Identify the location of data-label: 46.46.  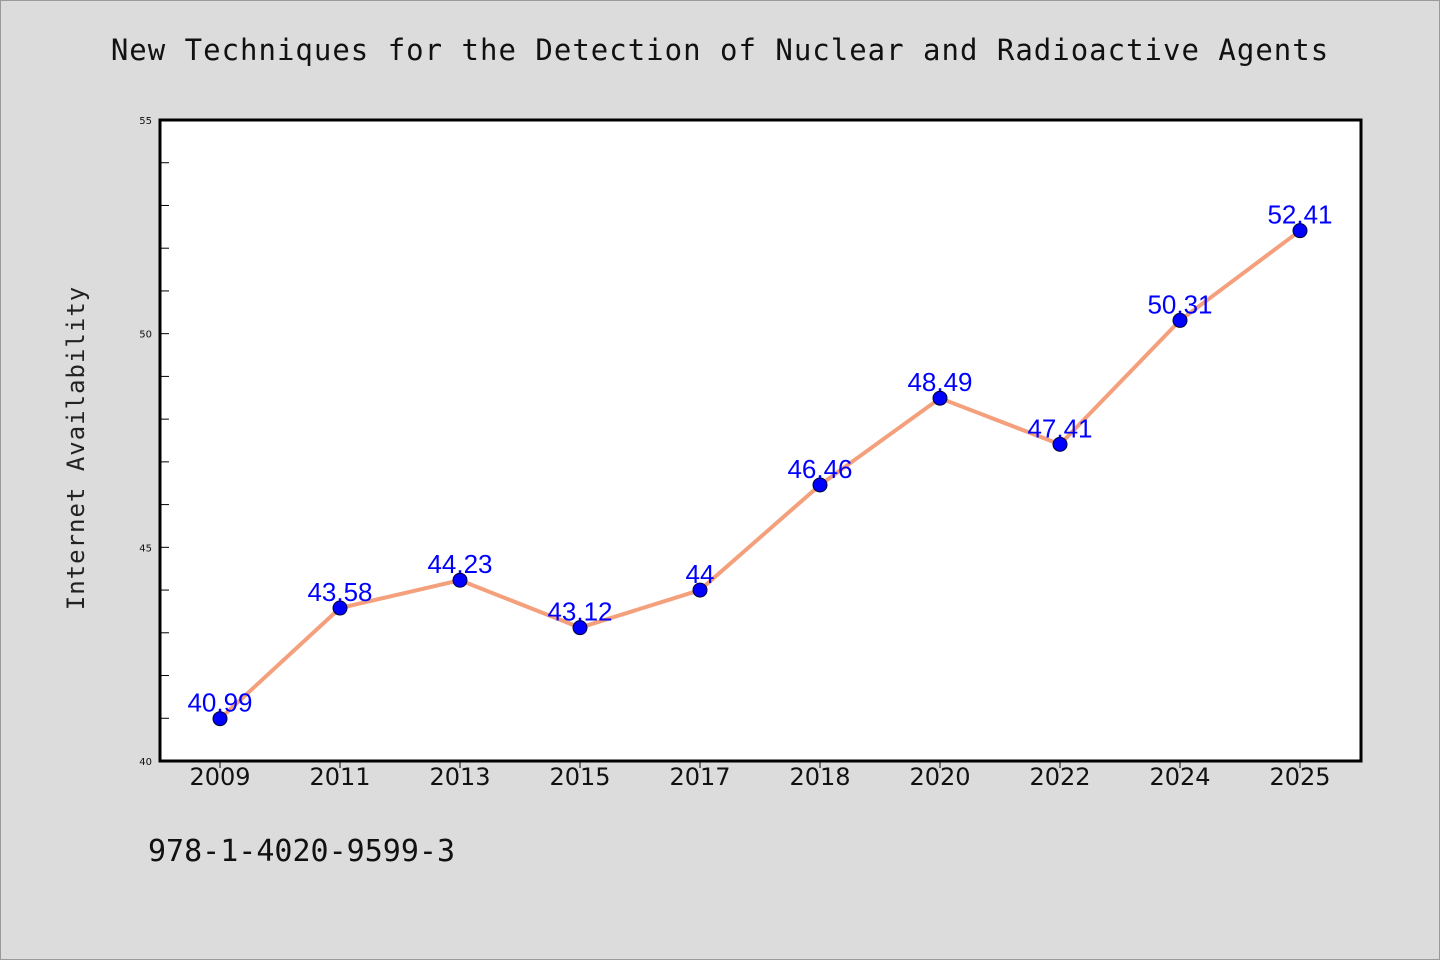
(819, 469).